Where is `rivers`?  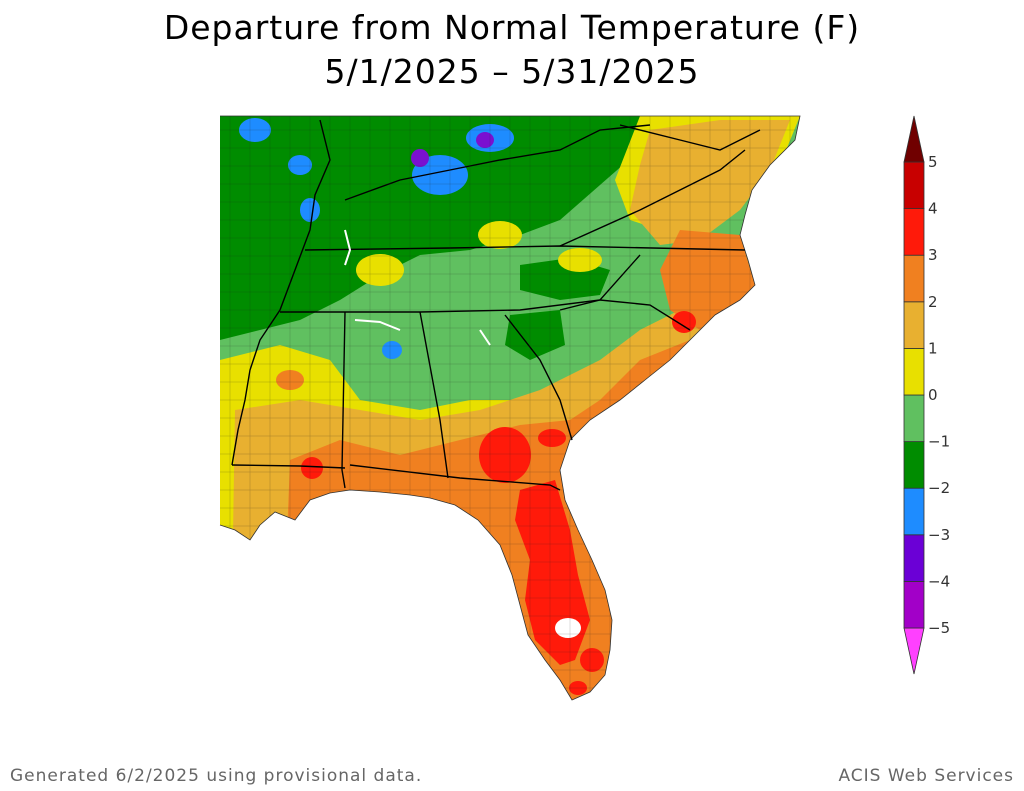
rivers is located at coordinates (417, 287).